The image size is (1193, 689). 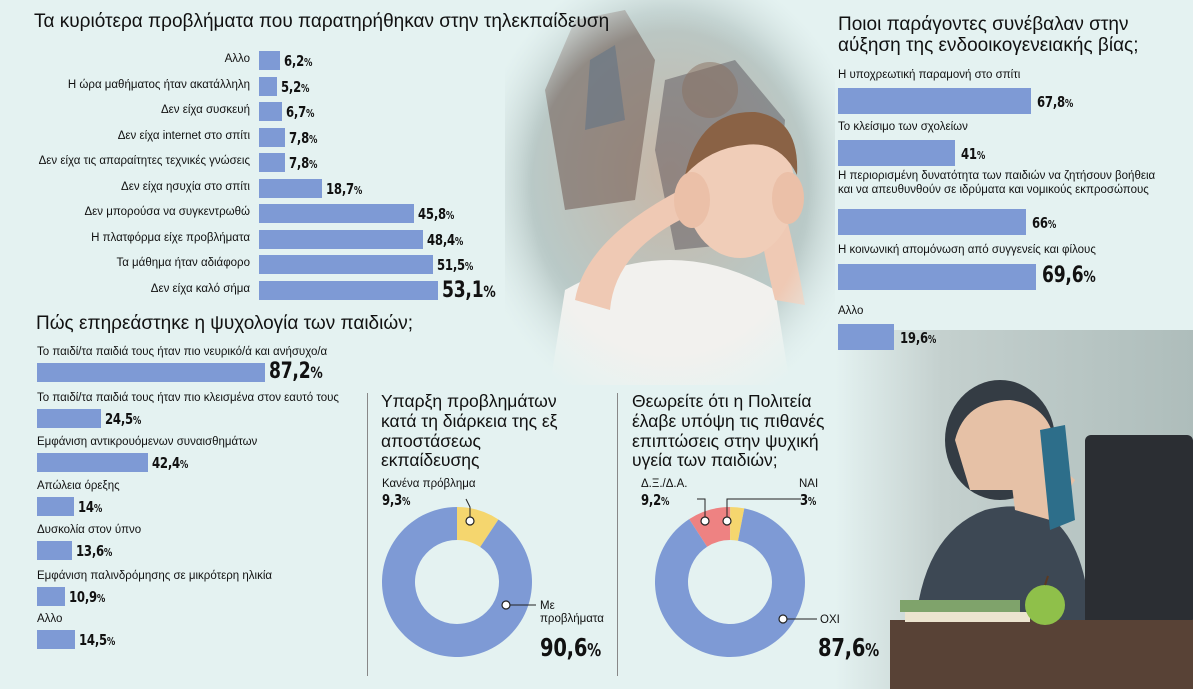 What do you see at coordinates (455, 265) in the screenshot?
I see `chart1-value-label: 51,5%` at bounding box center [455, 265].